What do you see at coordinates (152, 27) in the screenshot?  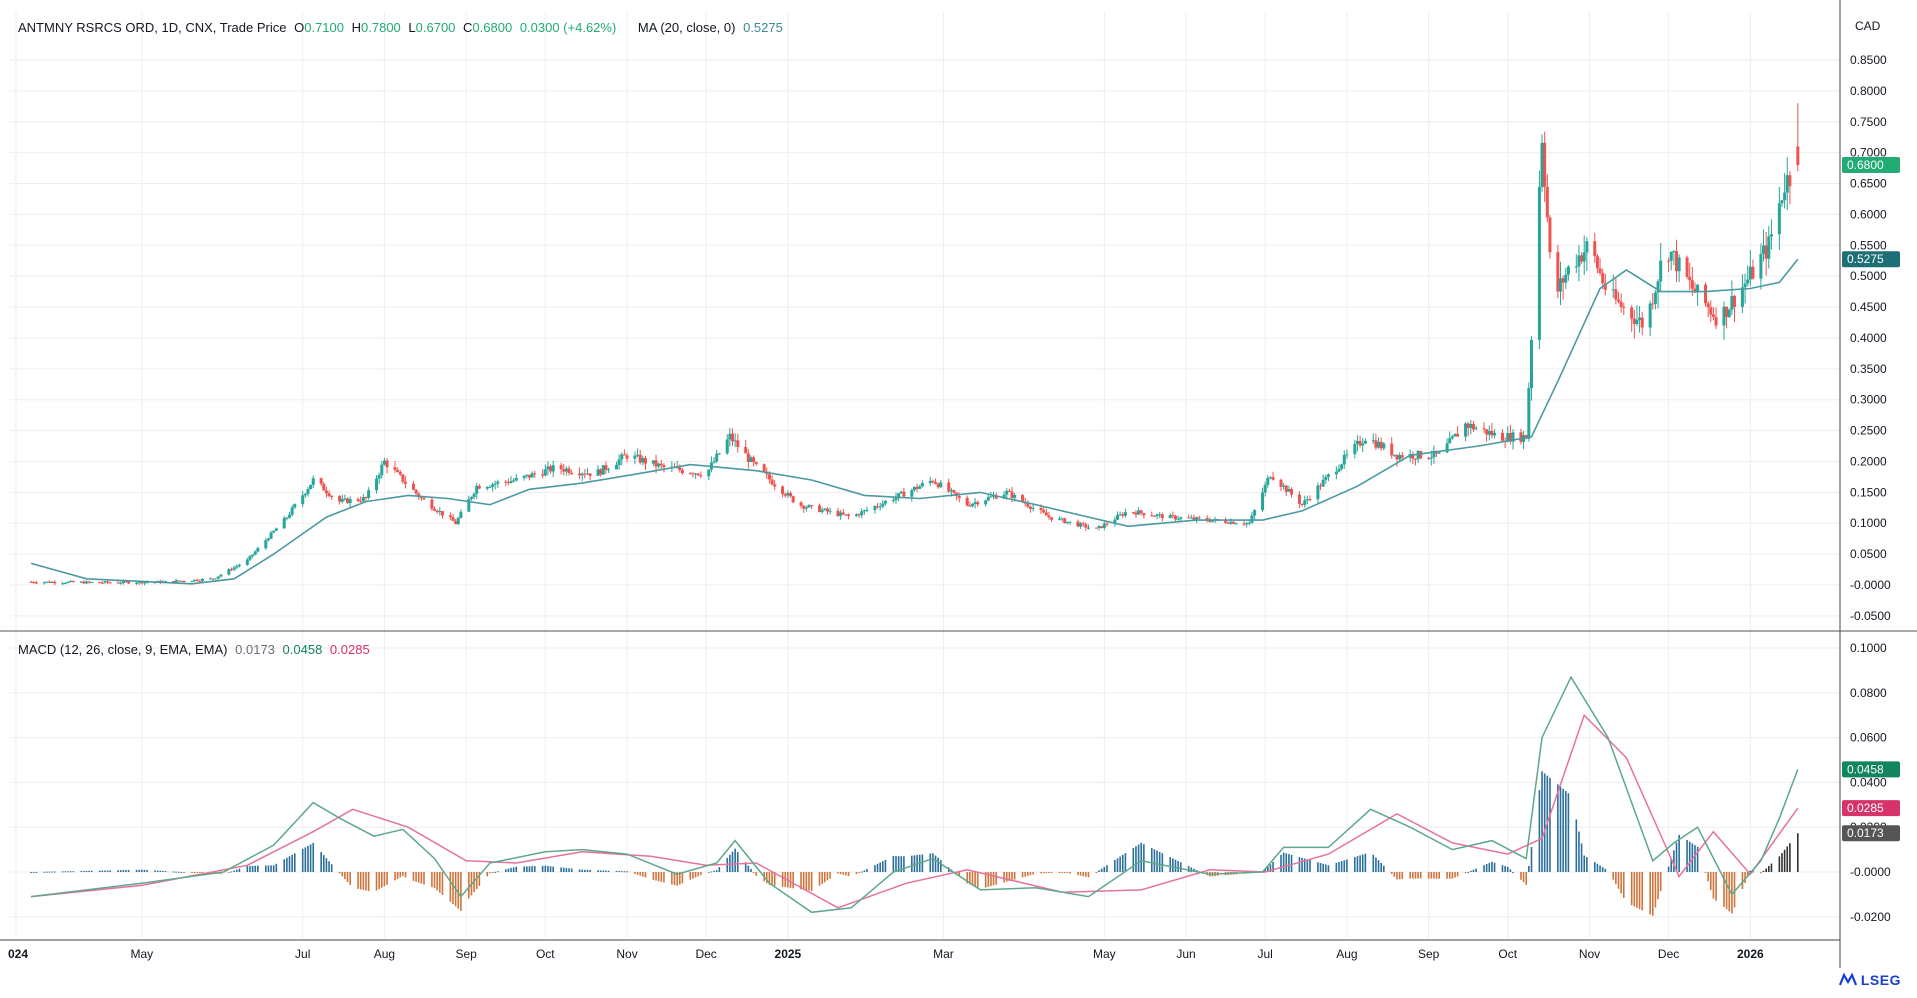 I see `symbol-title: ANTMNY RSRCS ORD, 1D, CNX, Trade Price` at bounding box center [152, 27].